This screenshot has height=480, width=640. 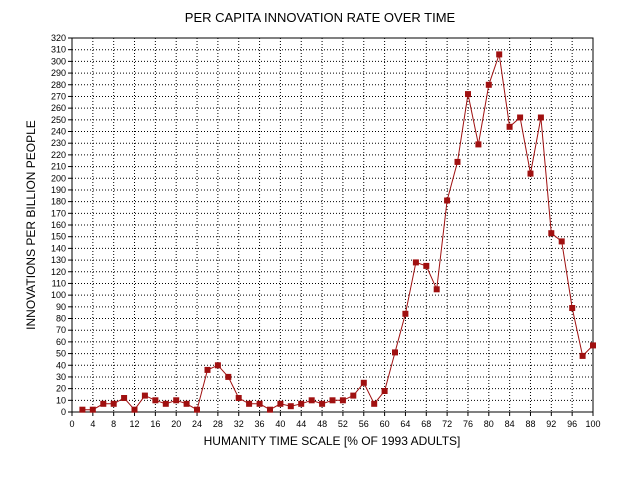 I want to click on y-tick-label: 110, so click(x=59, y=283).